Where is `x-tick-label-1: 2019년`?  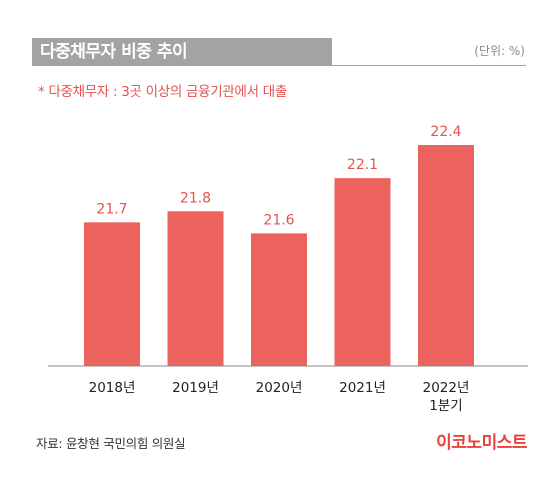
x-tick-label-1: 2019년 is located at coordinates (195, 388).